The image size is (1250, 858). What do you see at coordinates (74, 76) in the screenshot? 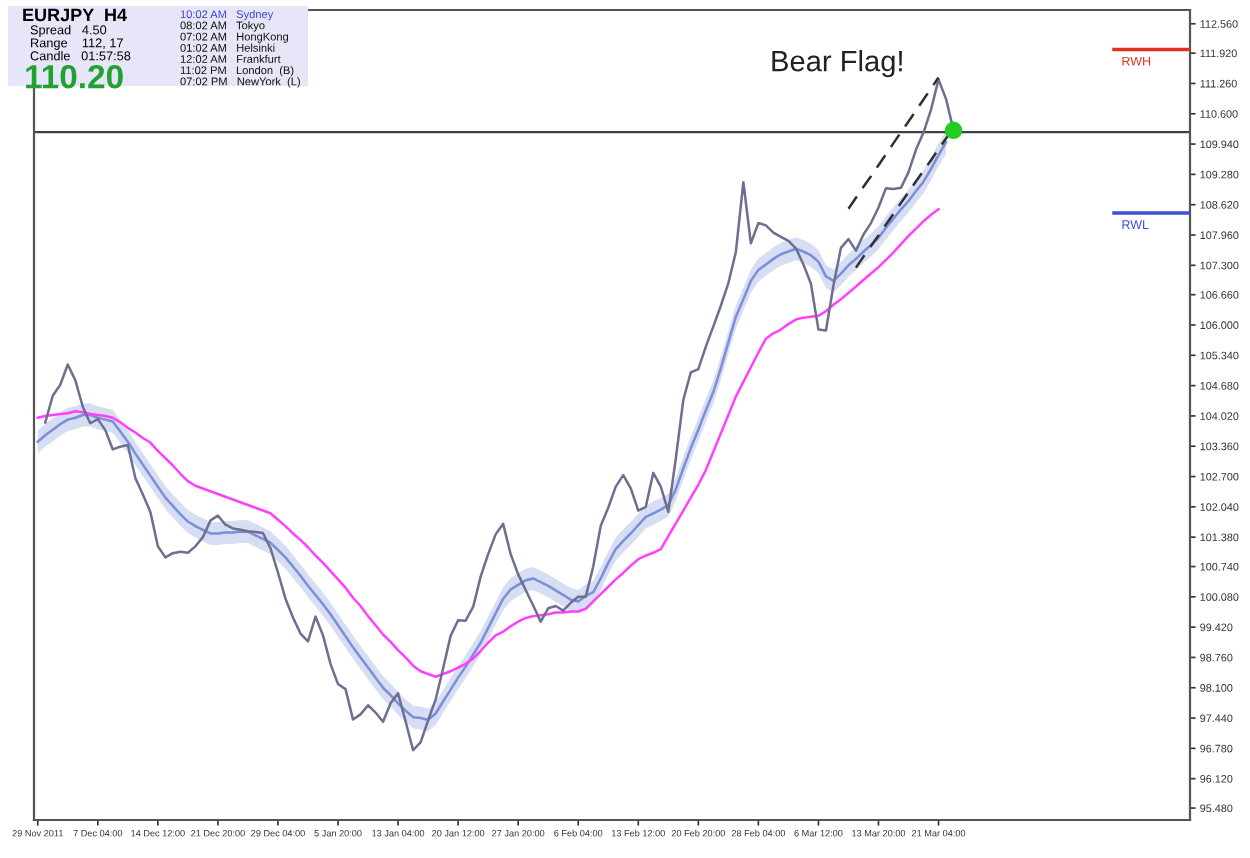
I see `annotation: 110.20` at bounding box center [74, 76].